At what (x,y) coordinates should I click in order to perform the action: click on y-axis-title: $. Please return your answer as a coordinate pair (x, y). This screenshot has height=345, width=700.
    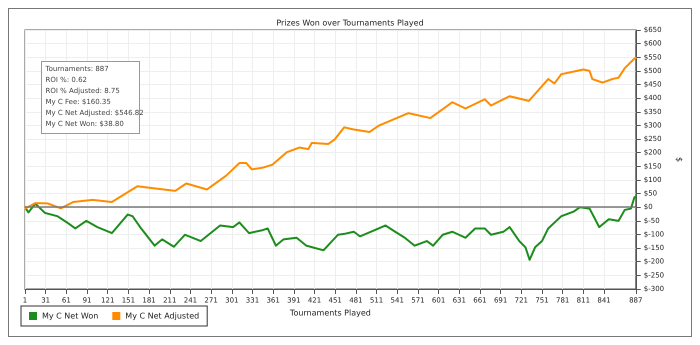
    Looking at the image, I should click on (679, 159).